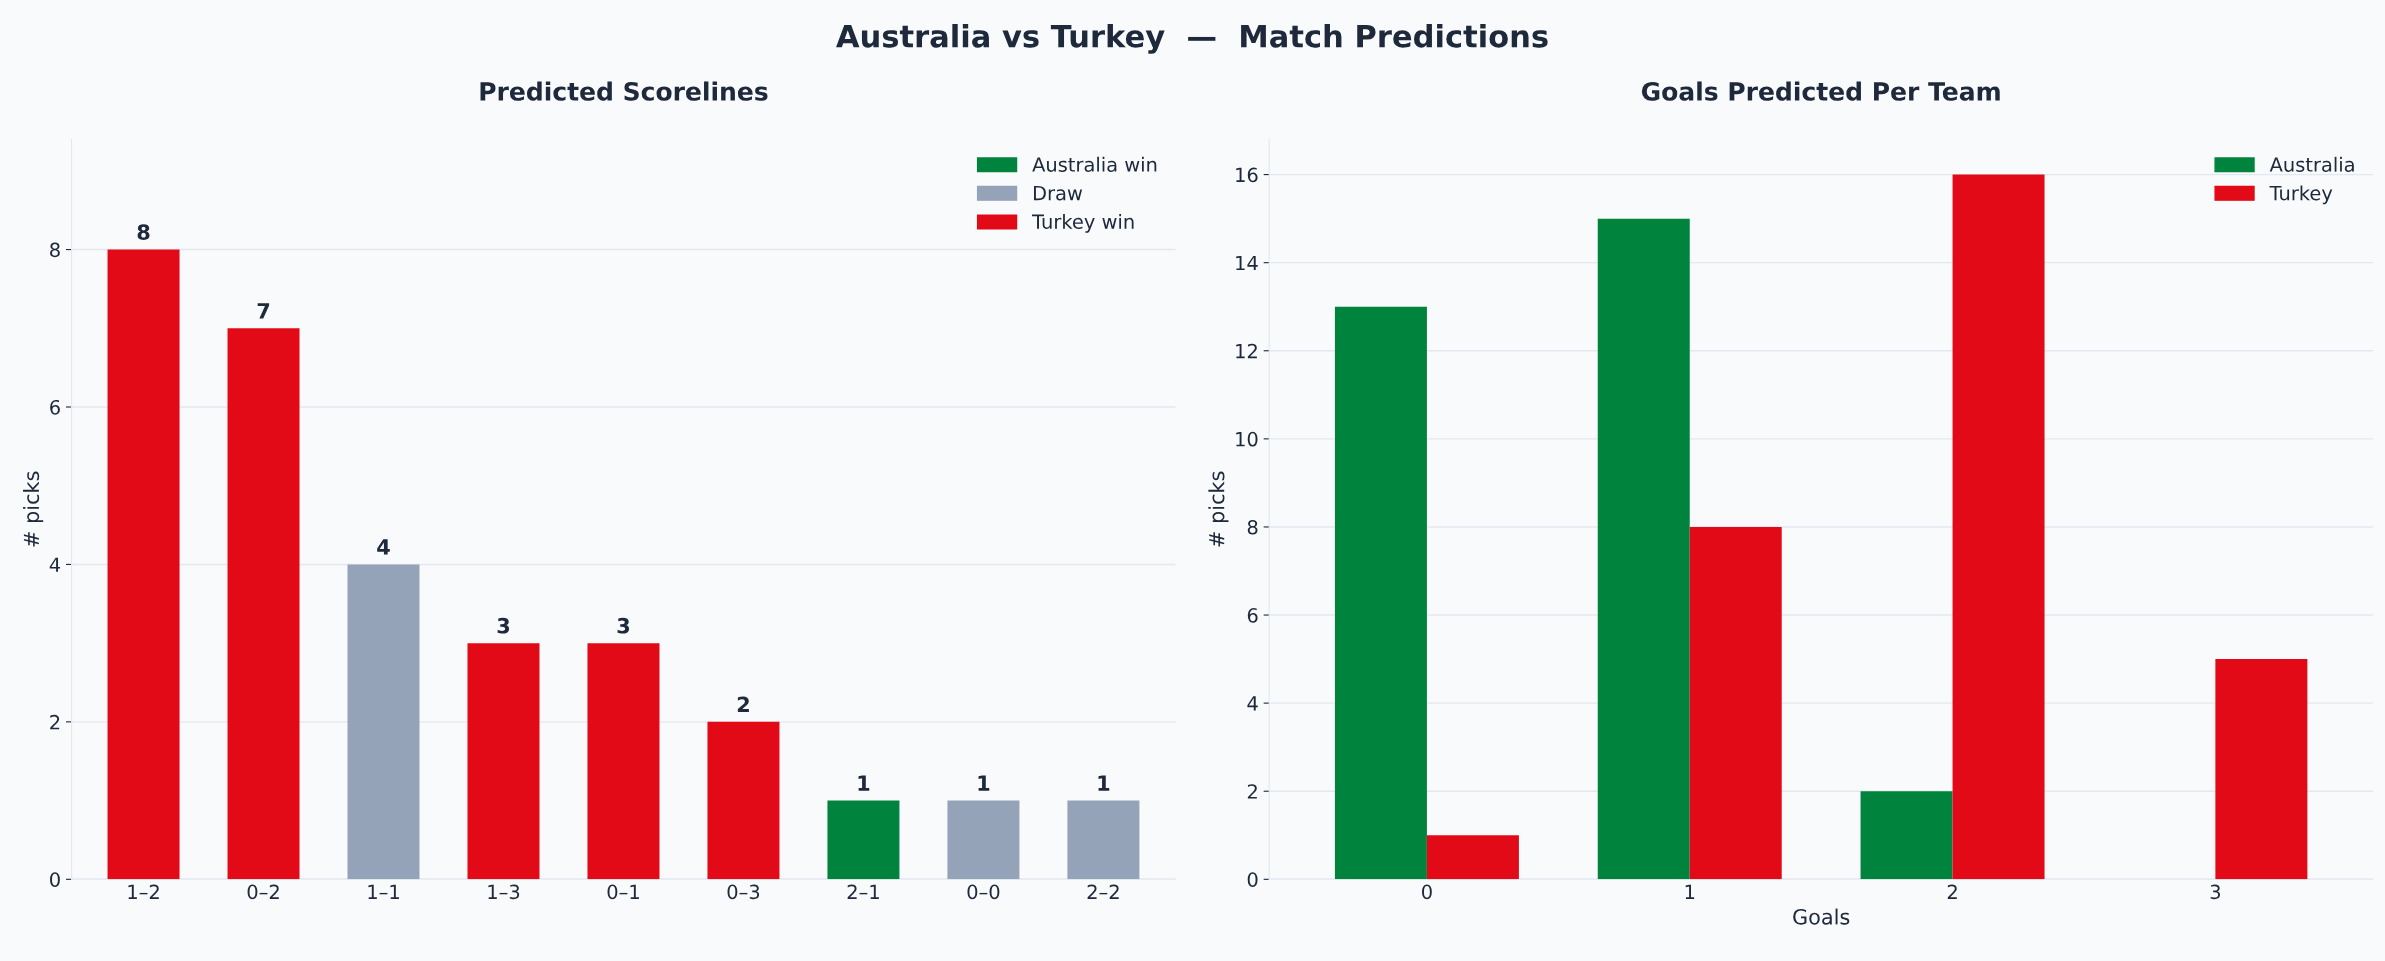  I want to click on legend-label: Turkey, so click(2301, 195).